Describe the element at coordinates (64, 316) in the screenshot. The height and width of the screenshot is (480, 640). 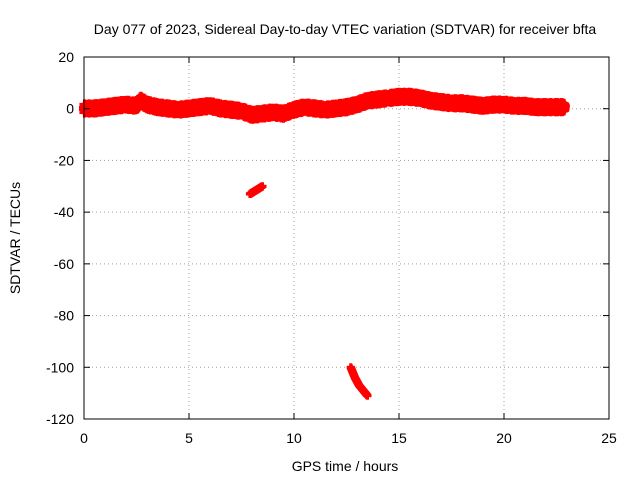
I see `y-tick-label: -80` at that location.